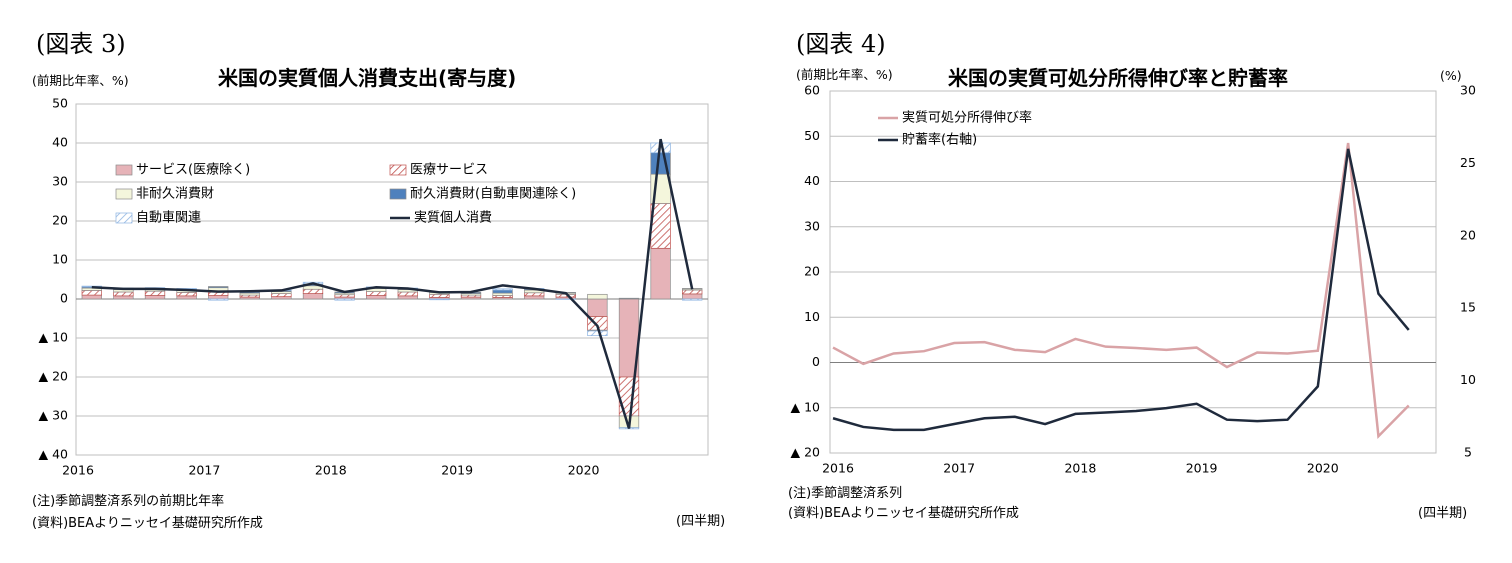  Describe the element at coordinates (54, 415) in the screenshot. I see `y-tick-label: ▲ 30` at that location.